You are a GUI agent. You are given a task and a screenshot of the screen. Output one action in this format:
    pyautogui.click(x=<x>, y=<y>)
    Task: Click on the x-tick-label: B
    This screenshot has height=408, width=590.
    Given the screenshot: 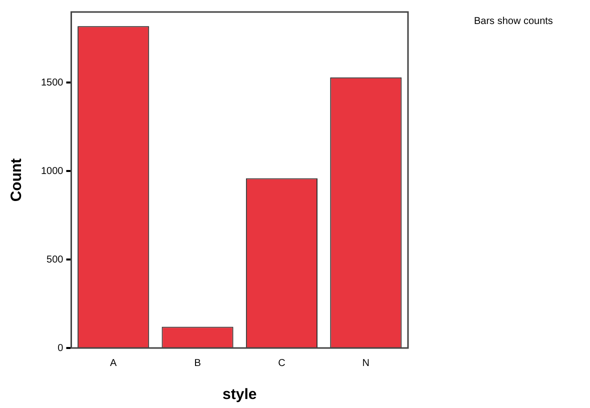 What is the action you would take?
    pyautogui.click(x=198, y=363)
    